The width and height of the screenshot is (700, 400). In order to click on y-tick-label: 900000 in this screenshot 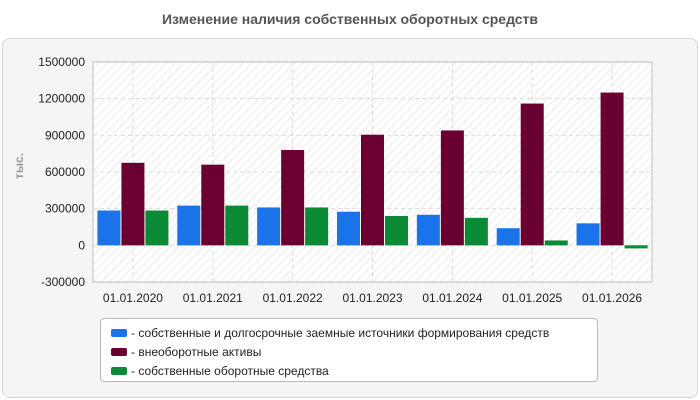, I will do `click(65, 135)`.